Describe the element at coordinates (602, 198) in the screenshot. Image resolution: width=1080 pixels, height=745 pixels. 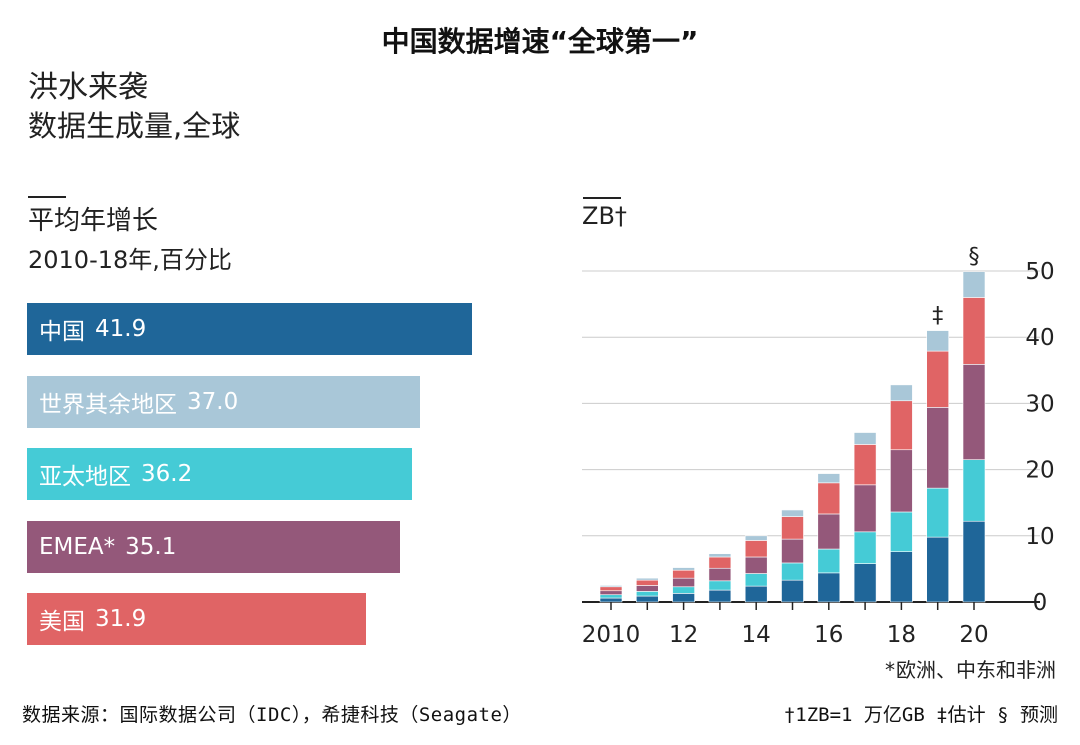
I see `unit-label-rule` at that location.